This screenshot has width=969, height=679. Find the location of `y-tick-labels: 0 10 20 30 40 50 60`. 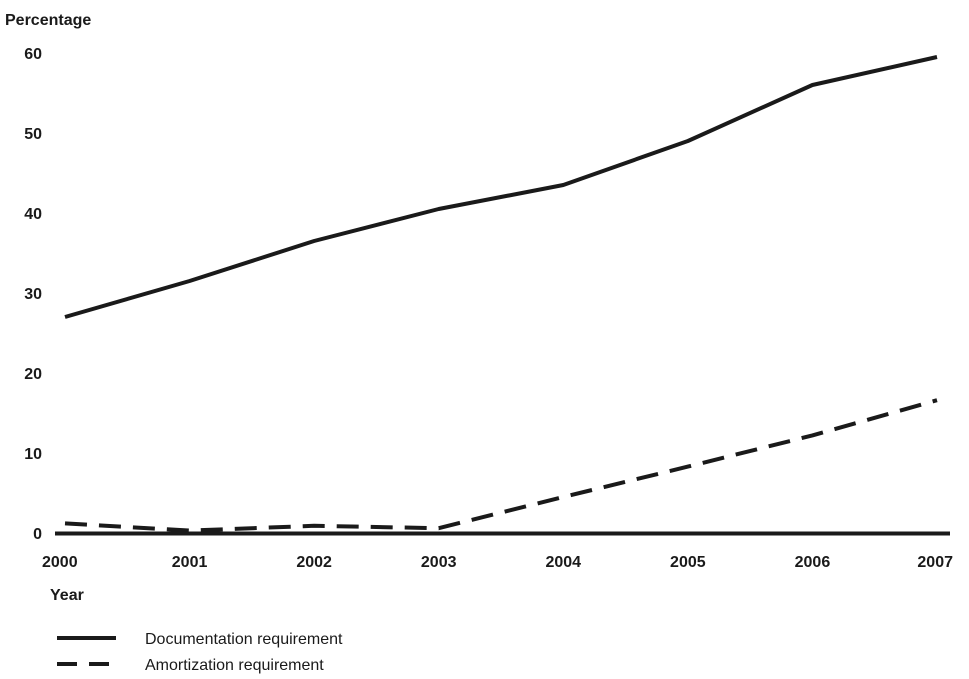

y-tick-labels: 0 10 20 30 40 50 60 is located at coordinates (33, 294).